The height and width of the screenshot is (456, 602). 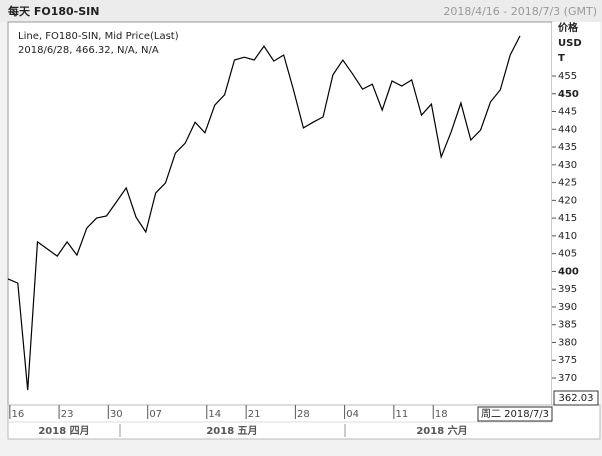 I want to click on month-label: 2018 五月, so click(x=231, y=431).